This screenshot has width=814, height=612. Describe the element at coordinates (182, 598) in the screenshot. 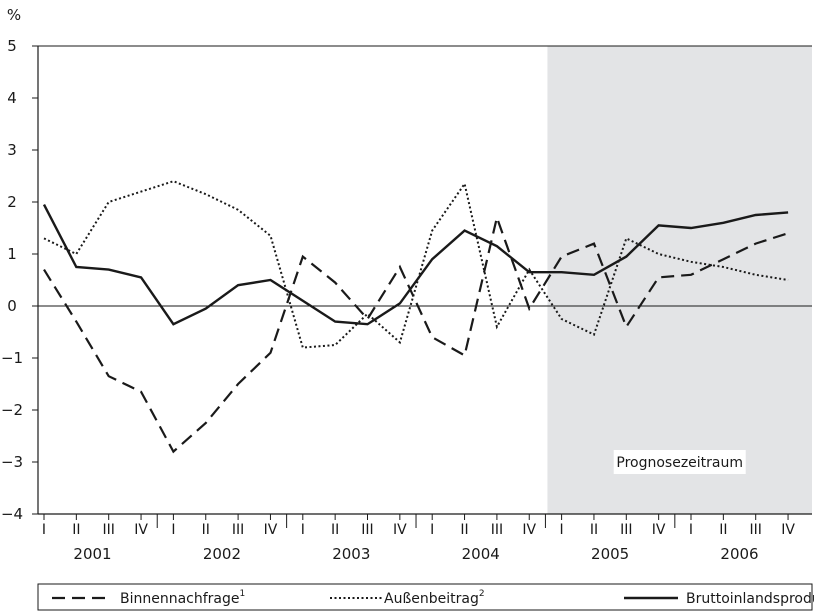

I see `legend-label: Binnennachfrage1` at that location.